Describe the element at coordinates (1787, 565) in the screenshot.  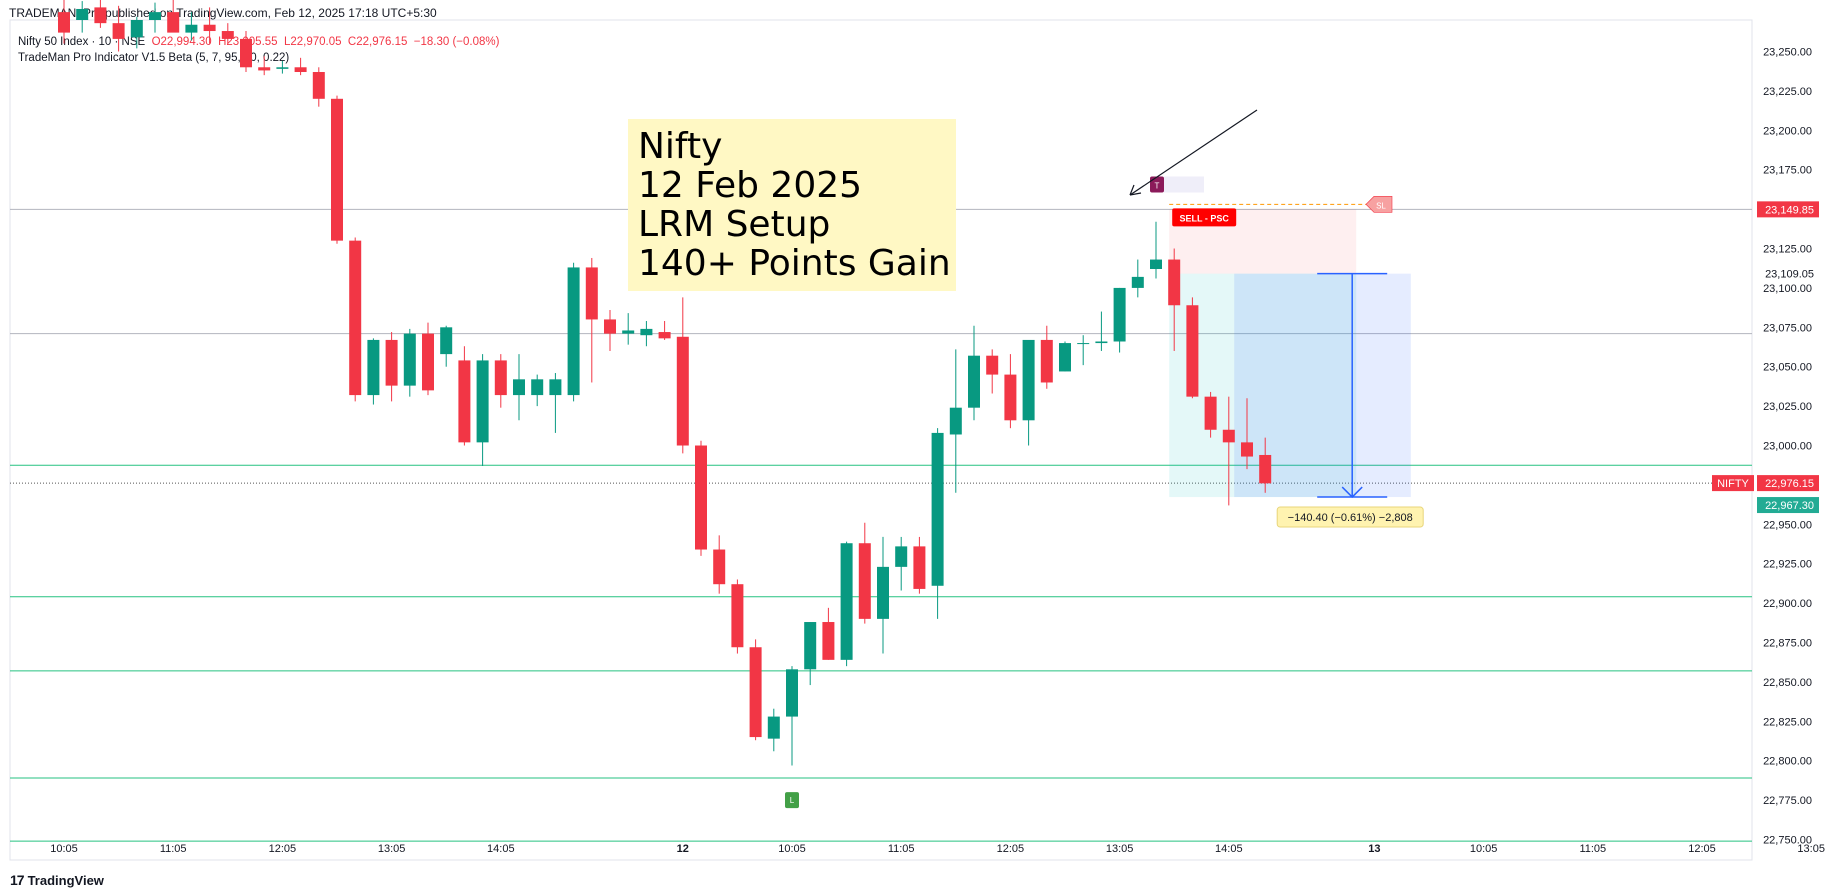
I see `price-tick-label: 22,925.00` at that location.